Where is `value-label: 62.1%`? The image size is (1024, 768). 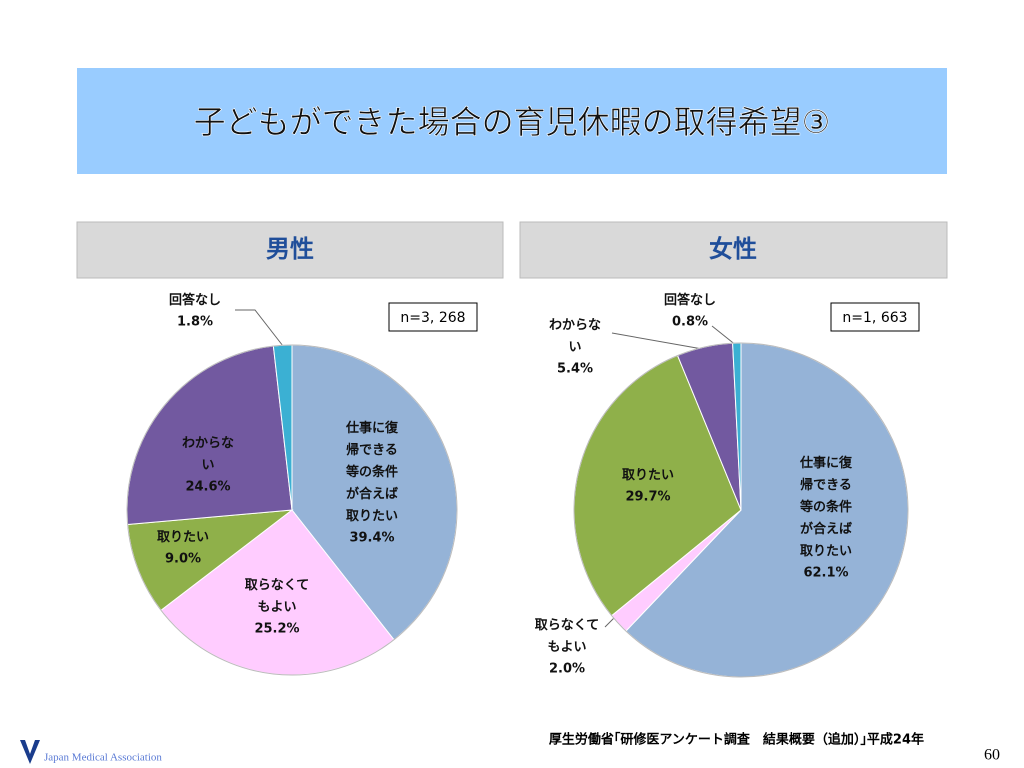 value-label: 62.1% is located at coordinates (825, 573).